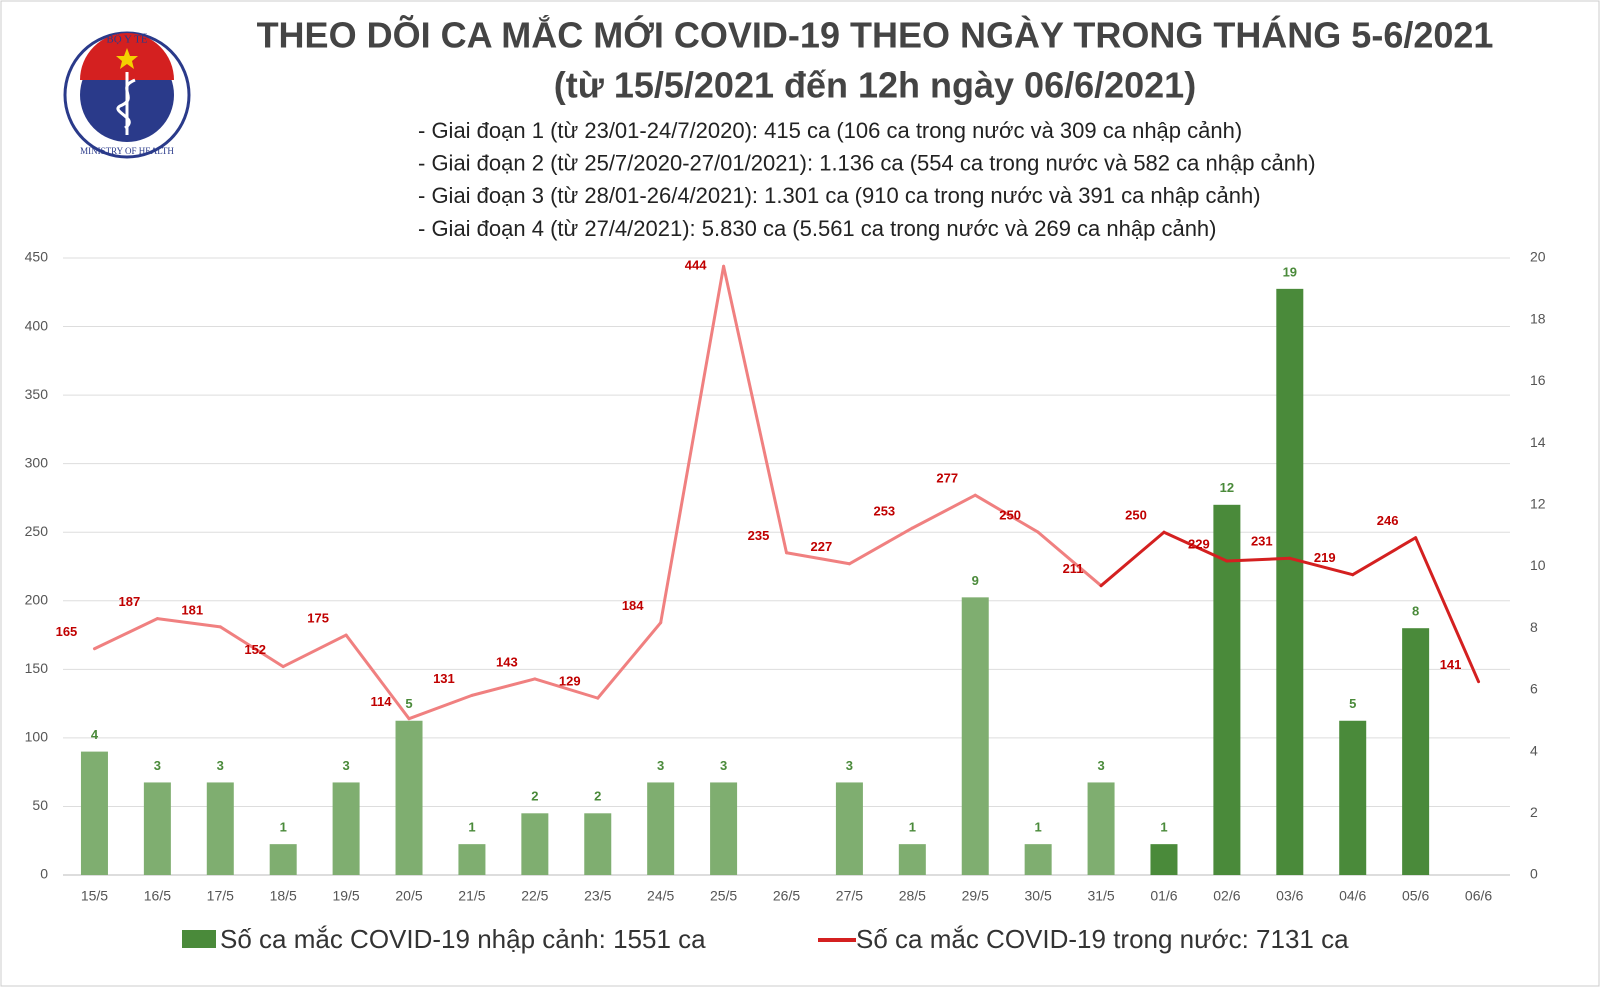 The image size is (1600, 992). What do you see at coordinates (471, 896) in the screenshot?
I see `x-tick-label: 21/5` at bounding box center [471, 896].